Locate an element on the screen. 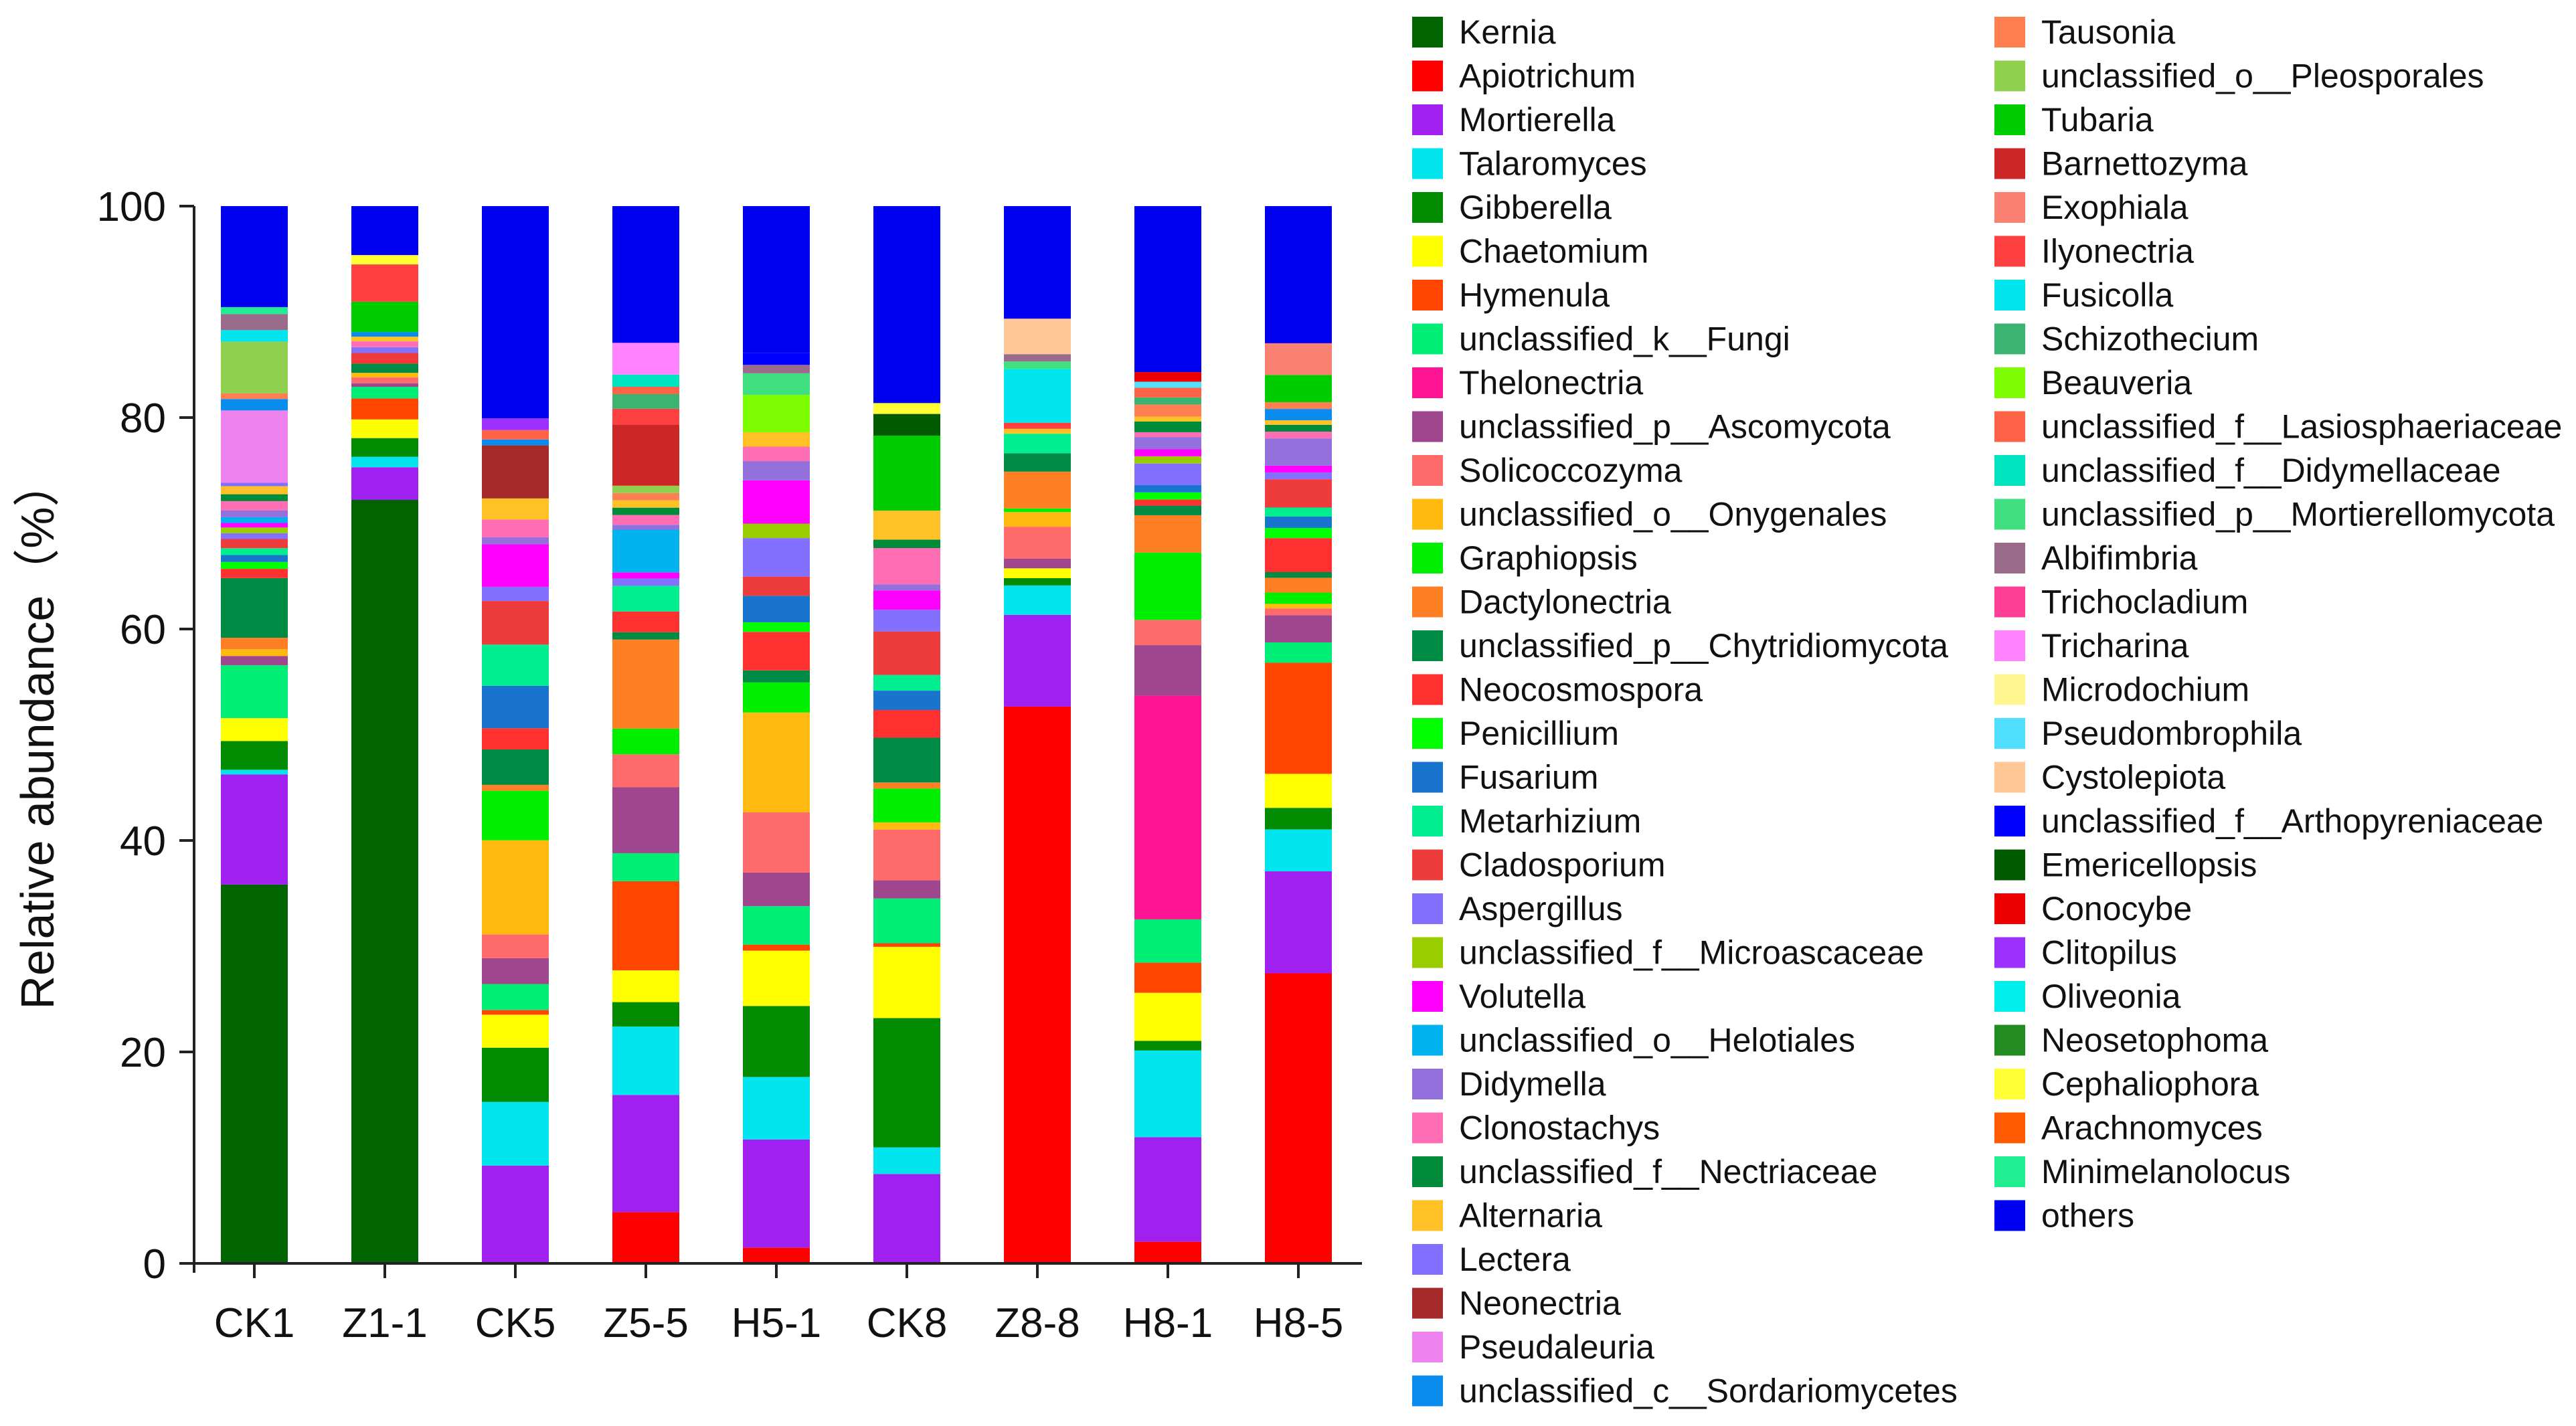 The height and width of the screenshot is (1426, 2576). legend-label: Didymella is located at coordinates (1532, 1084).